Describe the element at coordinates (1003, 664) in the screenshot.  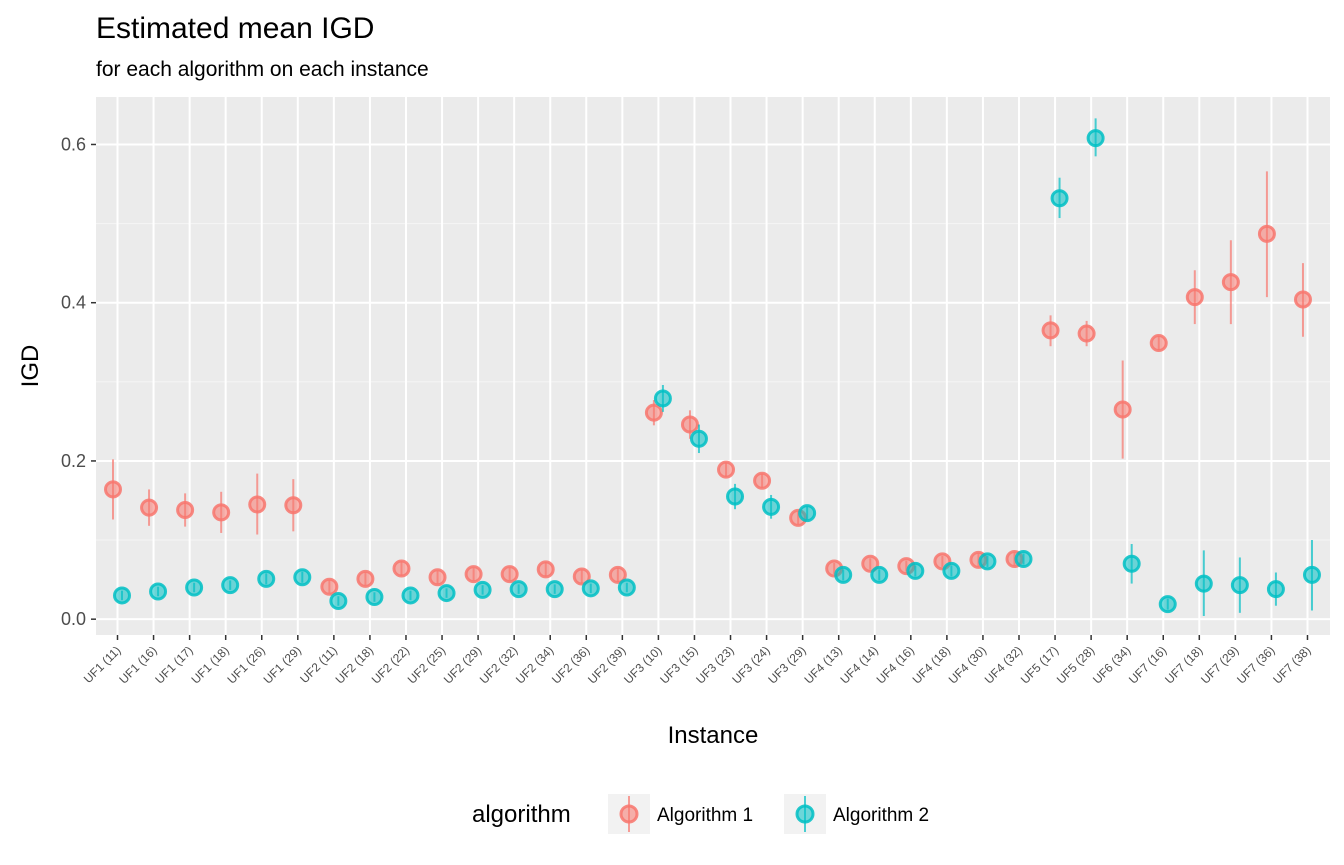
I see `x-tick-label: UF4 (32)` at that location.